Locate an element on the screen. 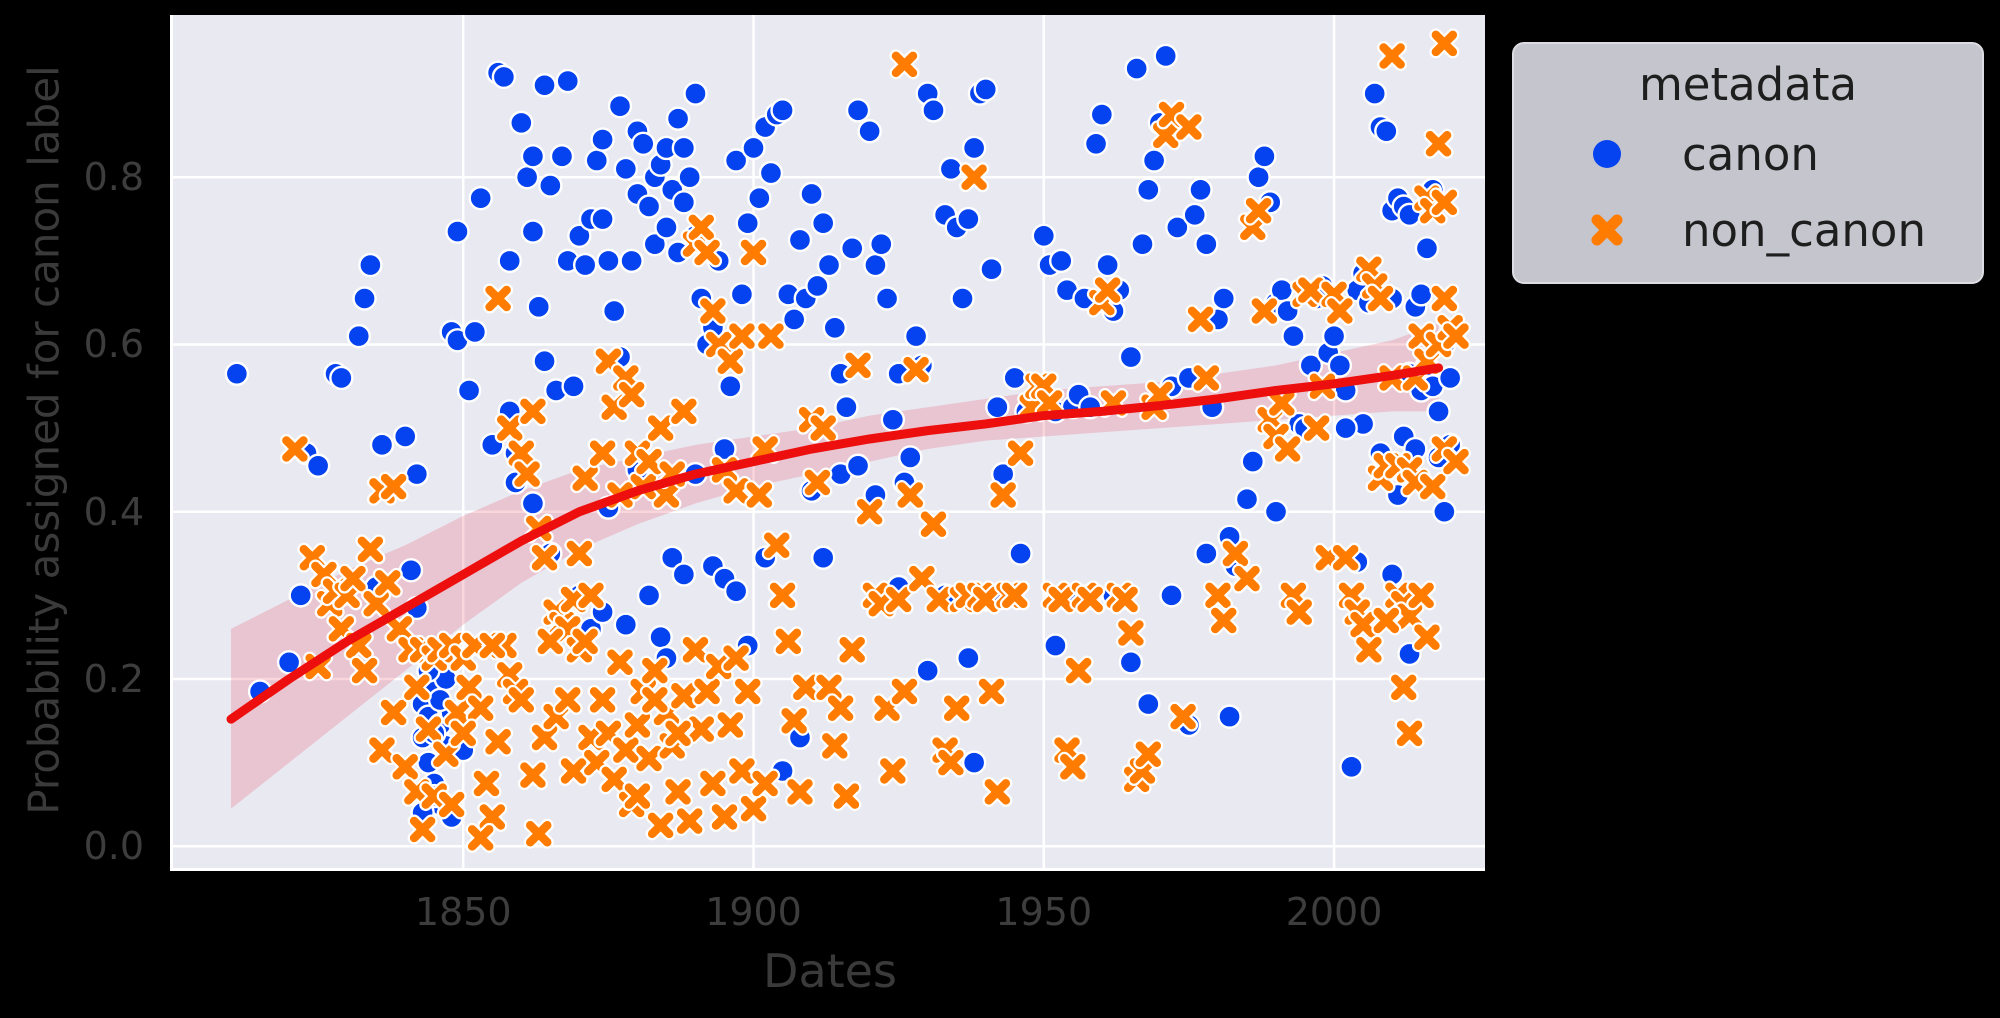  non-canon-x-icon is located at coordinates (1607, 230).